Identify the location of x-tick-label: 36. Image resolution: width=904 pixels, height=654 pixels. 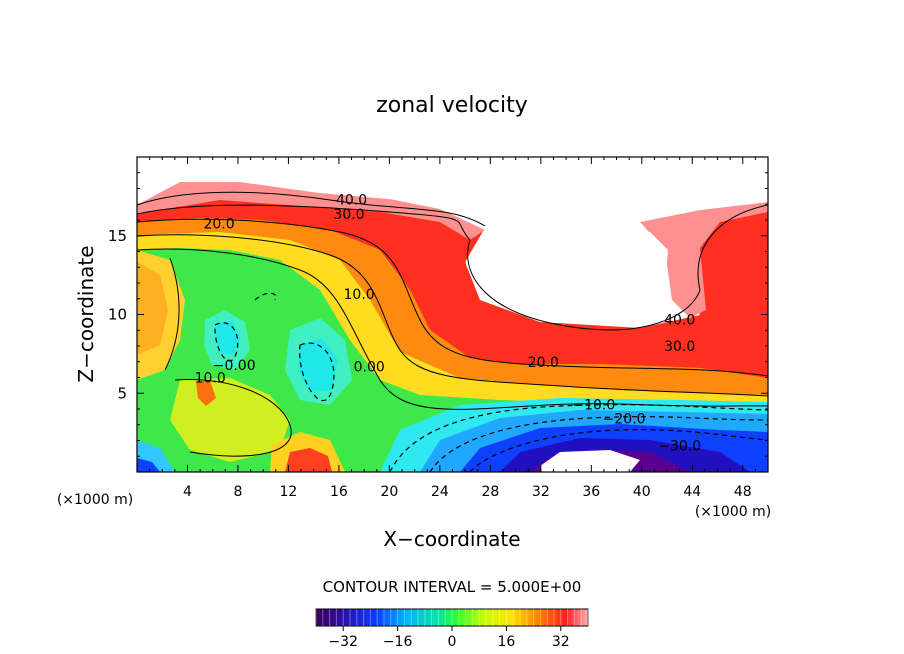
(591, 492).